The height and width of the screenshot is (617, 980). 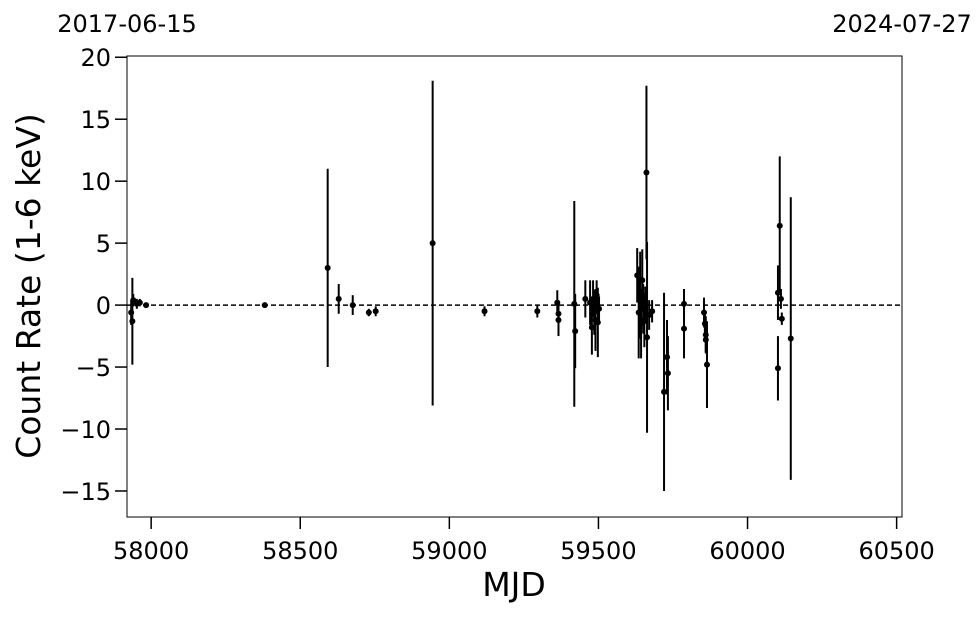 What do you see at coordinates (95, 182) in the screenshot?
I see `y-tick-label: 10` at bounding box center [95, 182].